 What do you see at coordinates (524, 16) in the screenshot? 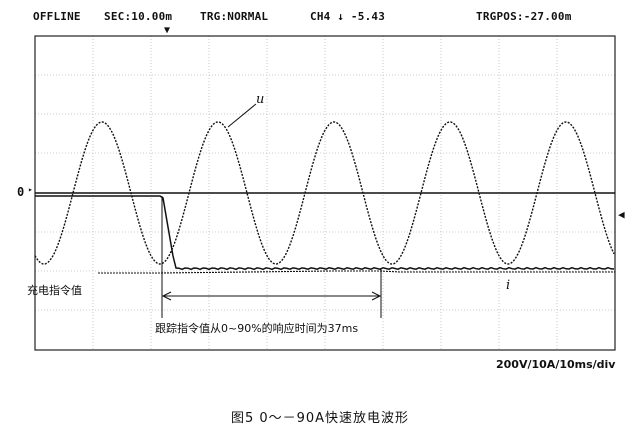
I see `trigger-position-status: TRGPOS:-27.00m` at bounding box center [524, 16].